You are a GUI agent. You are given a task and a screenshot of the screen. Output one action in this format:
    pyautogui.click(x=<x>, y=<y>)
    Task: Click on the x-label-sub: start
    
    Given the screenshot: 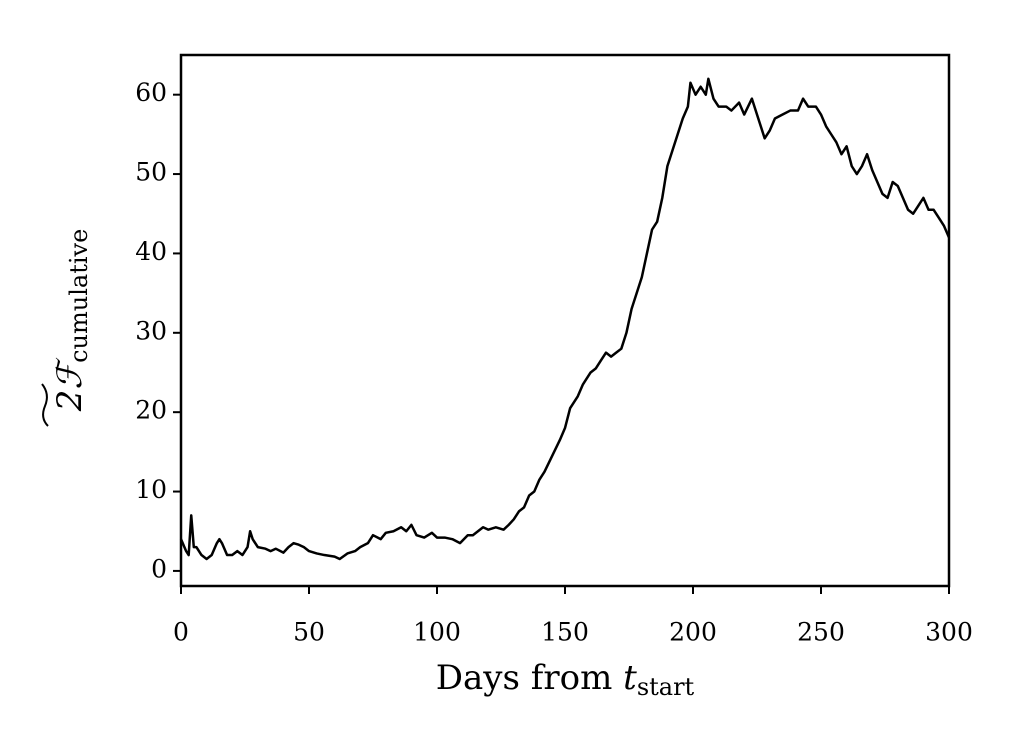 What is the action you would take?
    pyautogui.click(x=666, y=687)
    